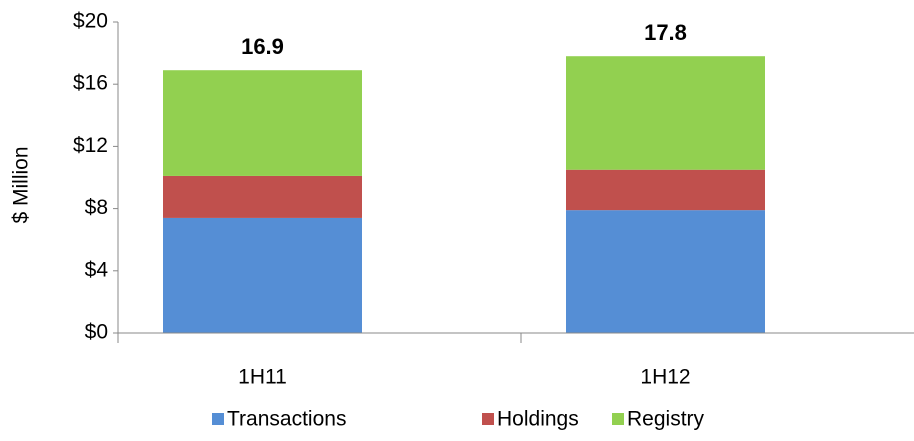 This screenshot has height=441, width=914. I want to click on total-label: 17.8, so click(665, 32).